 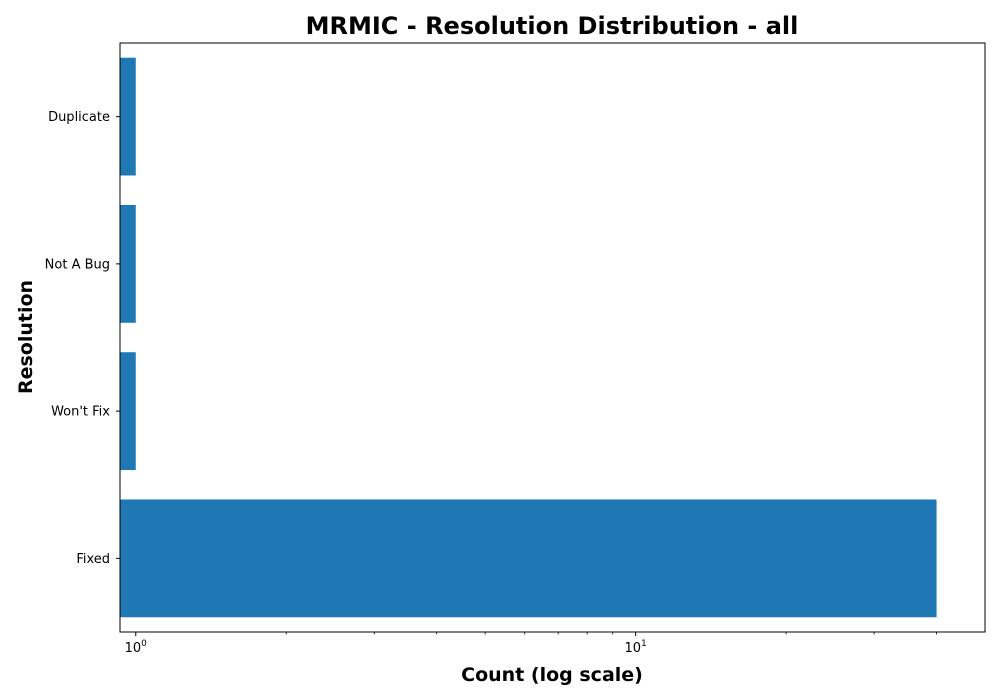 What do you see at coordinates (552, 26) in the screenshot?
I see `chart-title: MRMIC - Resolution Distribution - all` at bounding box center [552, 26].